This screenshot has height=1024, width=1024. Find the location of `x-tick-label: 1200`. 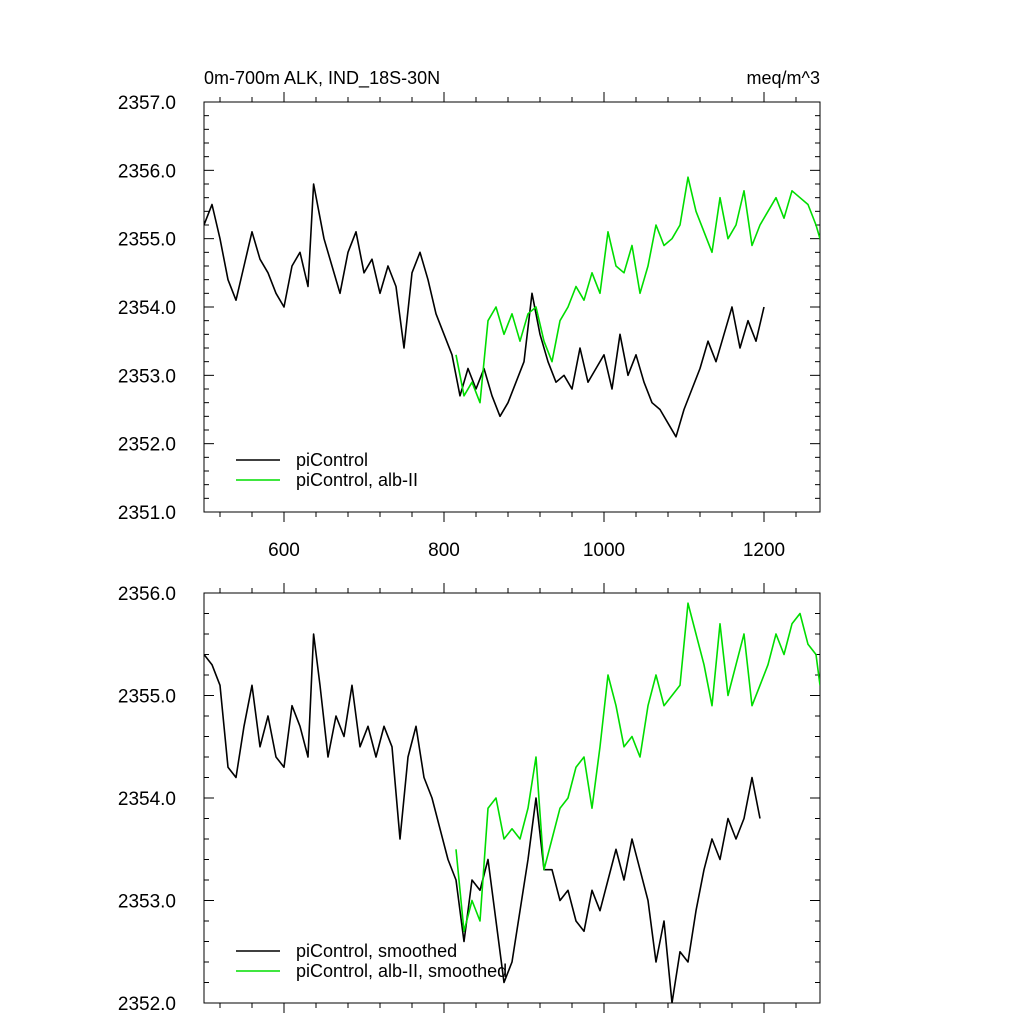

x-tick-label: 1200 is located at coordinates (764, 550).